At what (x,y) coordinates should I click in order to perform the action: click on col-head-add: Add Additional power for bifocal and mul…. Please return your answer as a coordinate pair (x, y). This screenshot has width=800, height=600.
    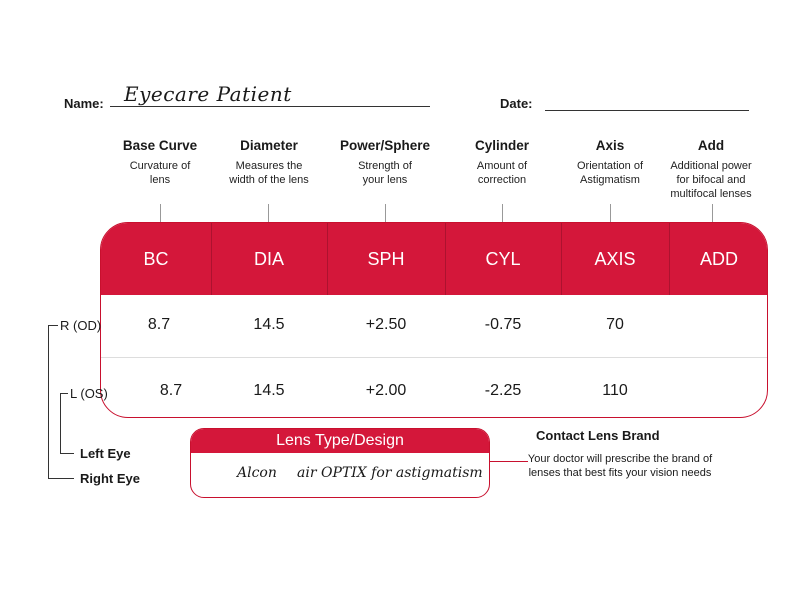
    Looking at the image, I should click on (711, 169).